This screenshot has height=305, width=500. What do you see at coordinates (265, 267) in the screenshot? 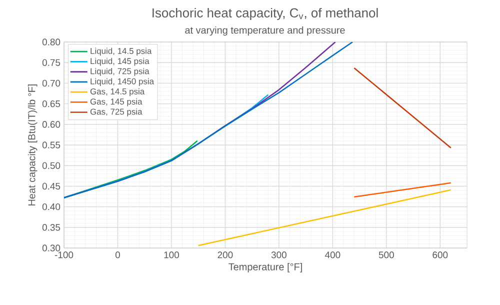
I see `x-axis-title: Temperature [°F]` at bounding box center [265, 267].